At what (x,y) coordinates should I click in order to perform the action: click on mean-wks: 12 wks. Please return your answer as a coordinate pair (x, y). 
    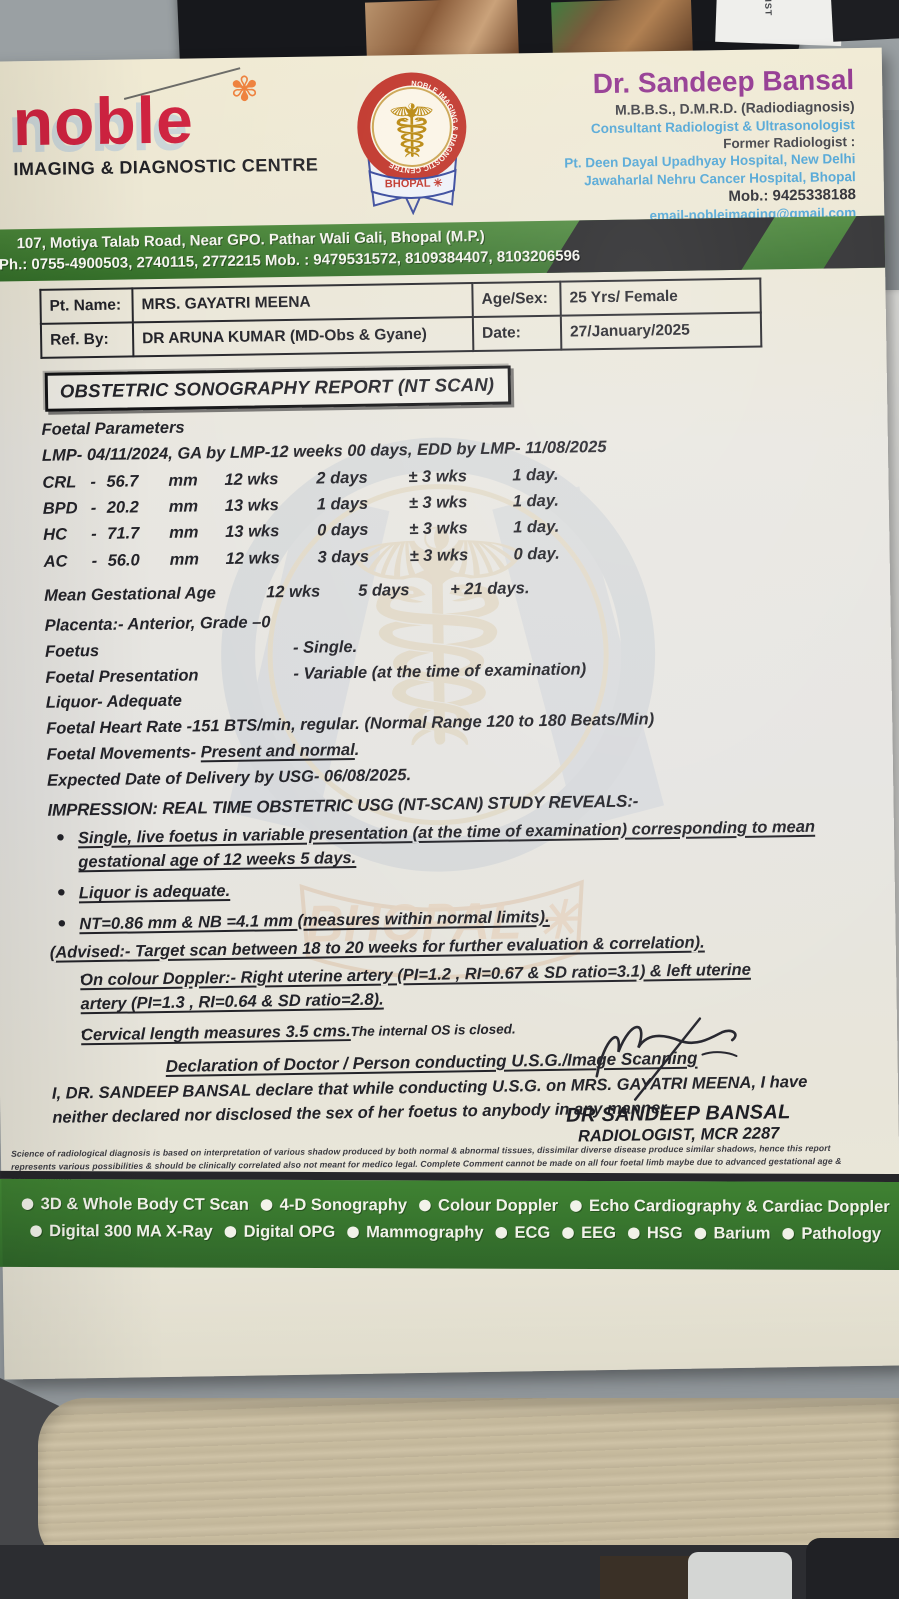
    Looking at the image, I should click on (293, 592).